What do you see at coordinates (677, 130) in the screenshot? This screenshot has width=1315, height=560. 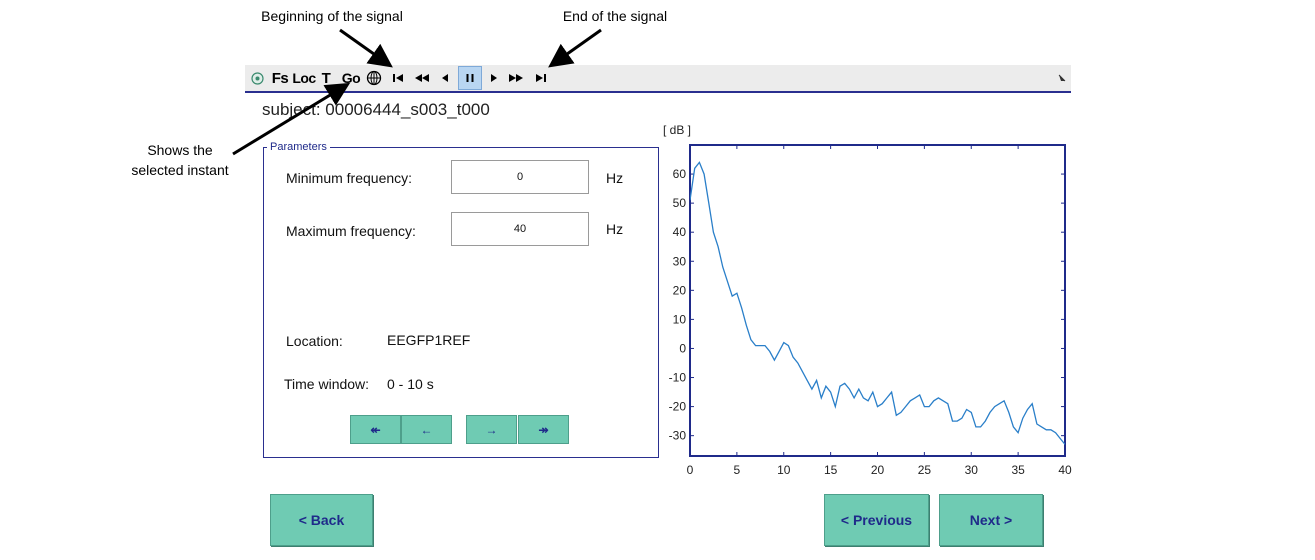 I see `y-axis-label: [ dB ]` at bounding box center [677, 130].